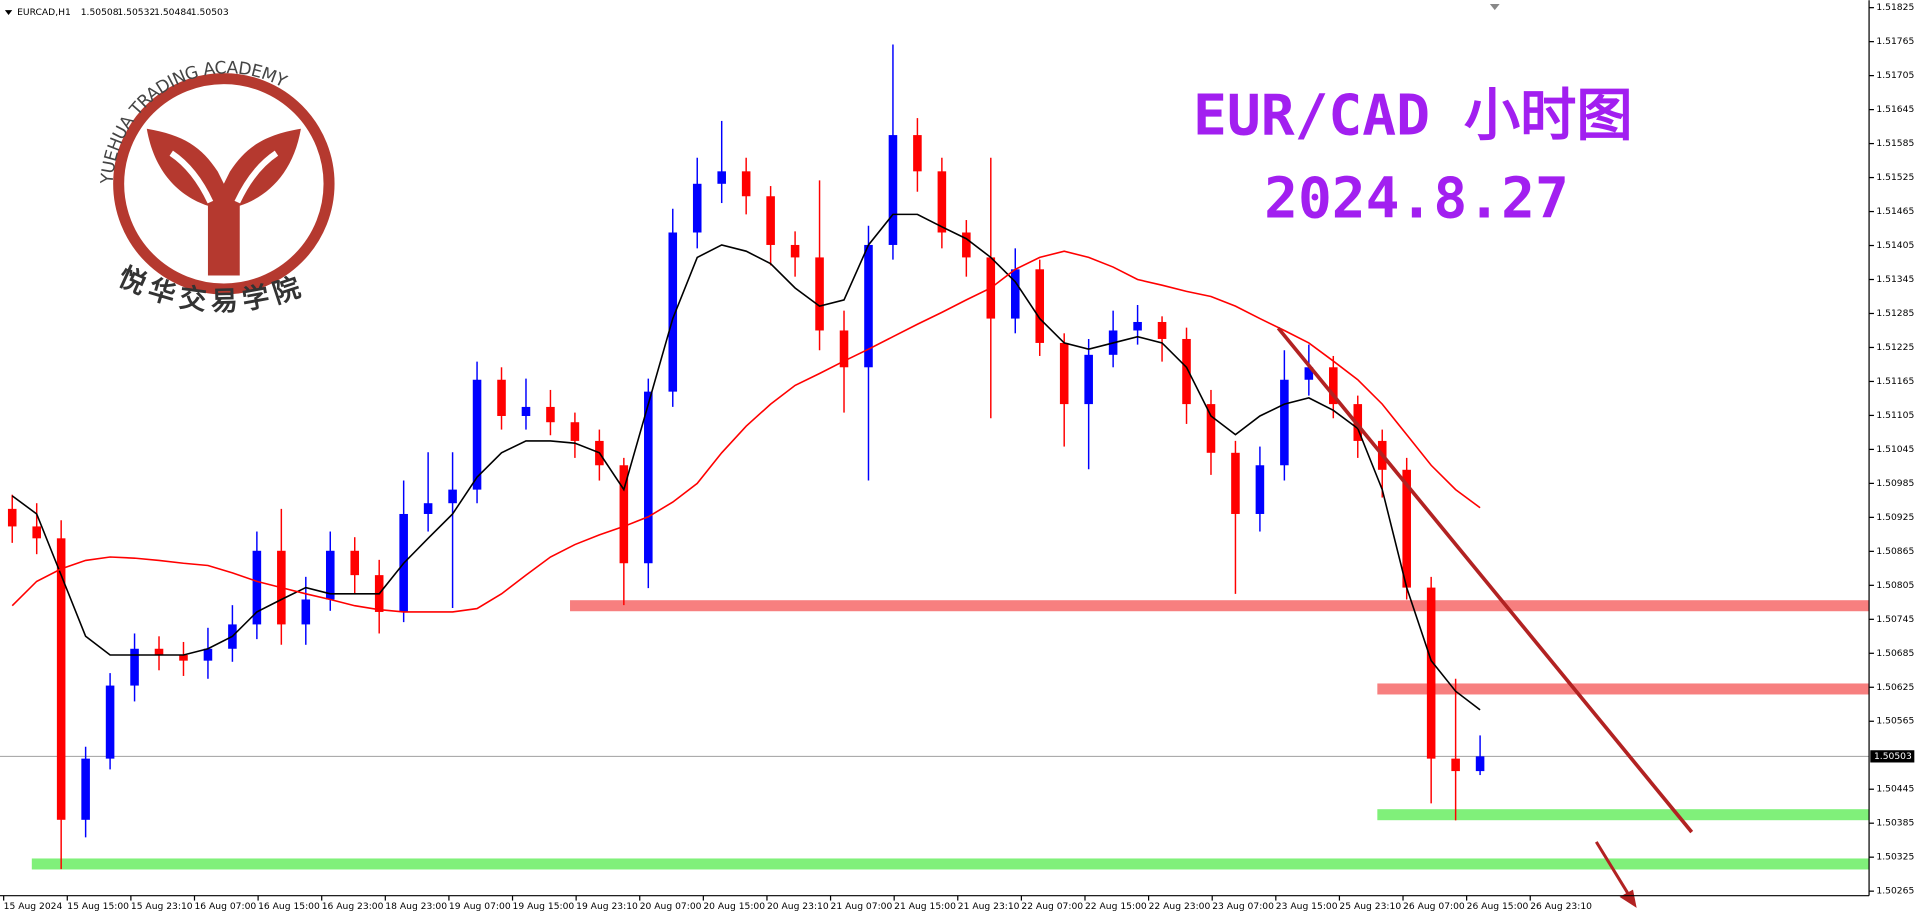 Image resolution: width=1918 pixels, height=918 pixels. What do you see at coordinates (1895, 211) in the screenshot?
I see `y-tick-label: 1.51465` at bounding box center [1895, 211].